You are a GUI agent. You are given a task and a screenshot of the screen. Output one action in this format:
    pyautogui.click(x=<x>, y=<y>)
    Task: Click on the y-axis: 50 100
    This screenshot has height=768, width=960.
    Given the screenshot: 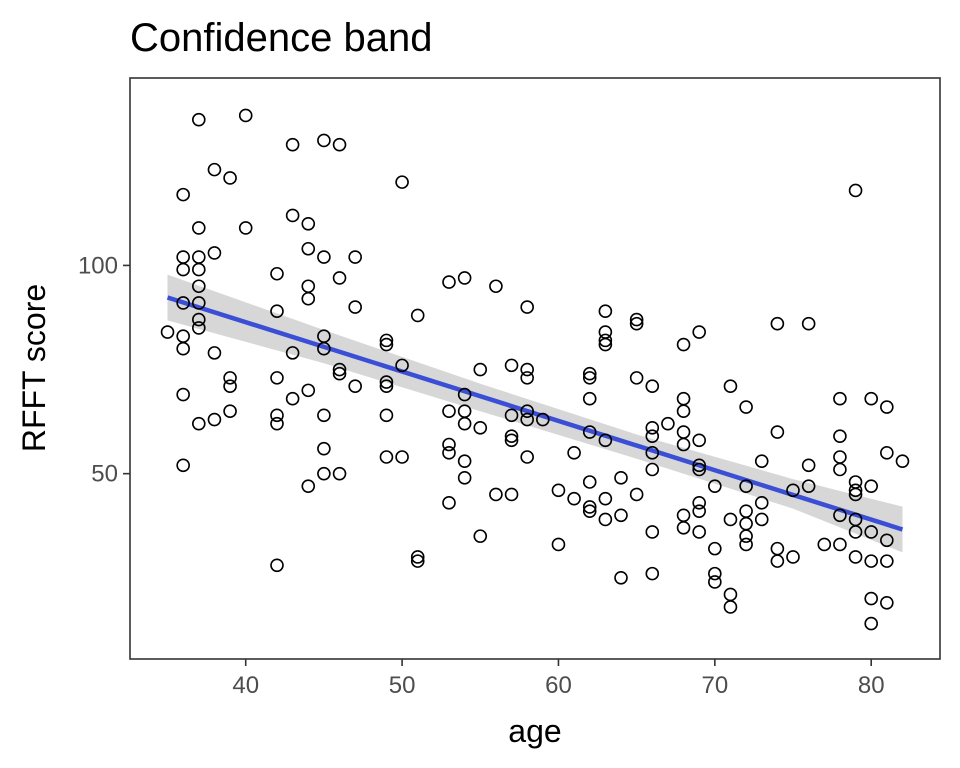 What is the action you would take?
    pyautogui.click(x=104, y=370)
    